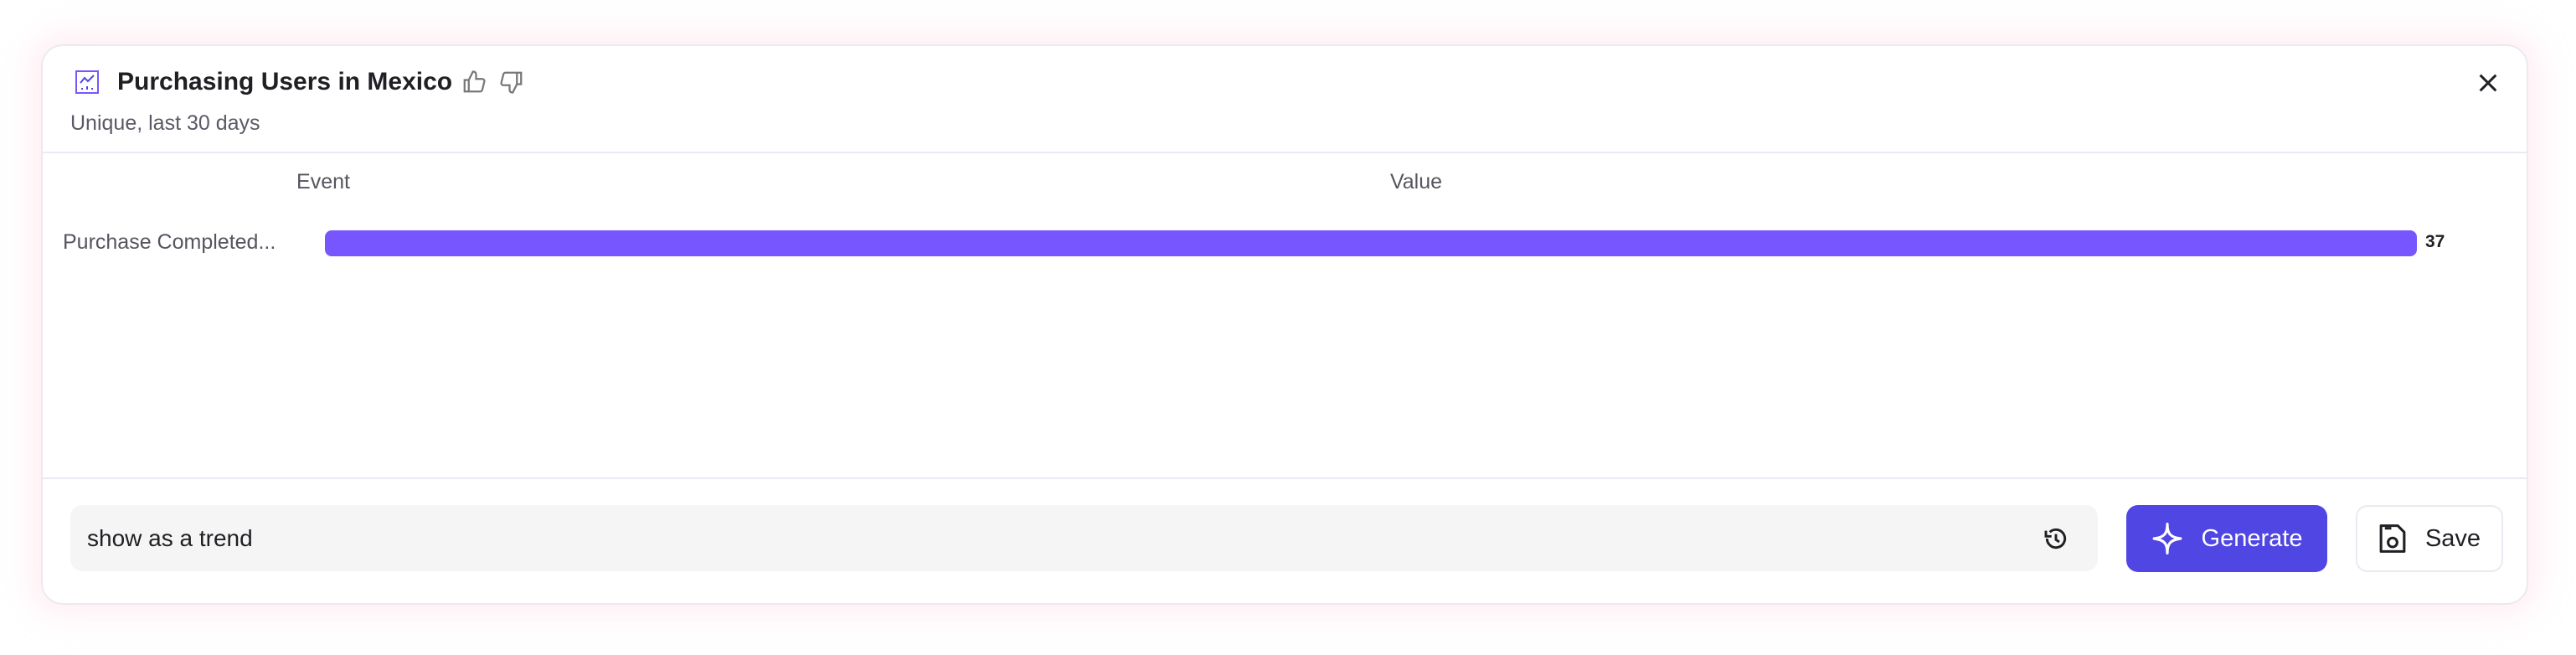  What do you see at coordinates (512, 82) in the screenshot?
I see `thumbs-down-icon` at bounding box center [512, 82].